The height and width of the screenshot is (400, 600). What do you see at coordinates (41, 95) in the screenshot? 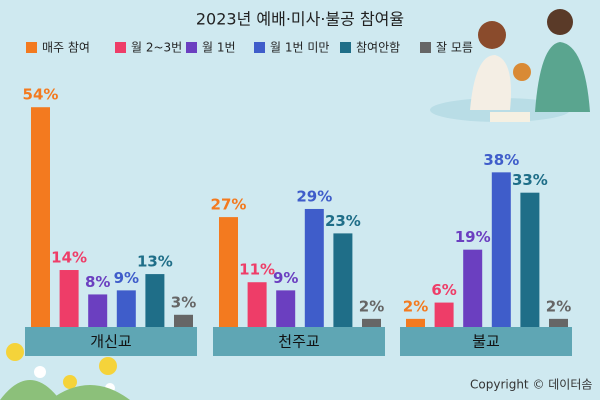
I see `value-label: 54%` at bounding box center [41, 95].